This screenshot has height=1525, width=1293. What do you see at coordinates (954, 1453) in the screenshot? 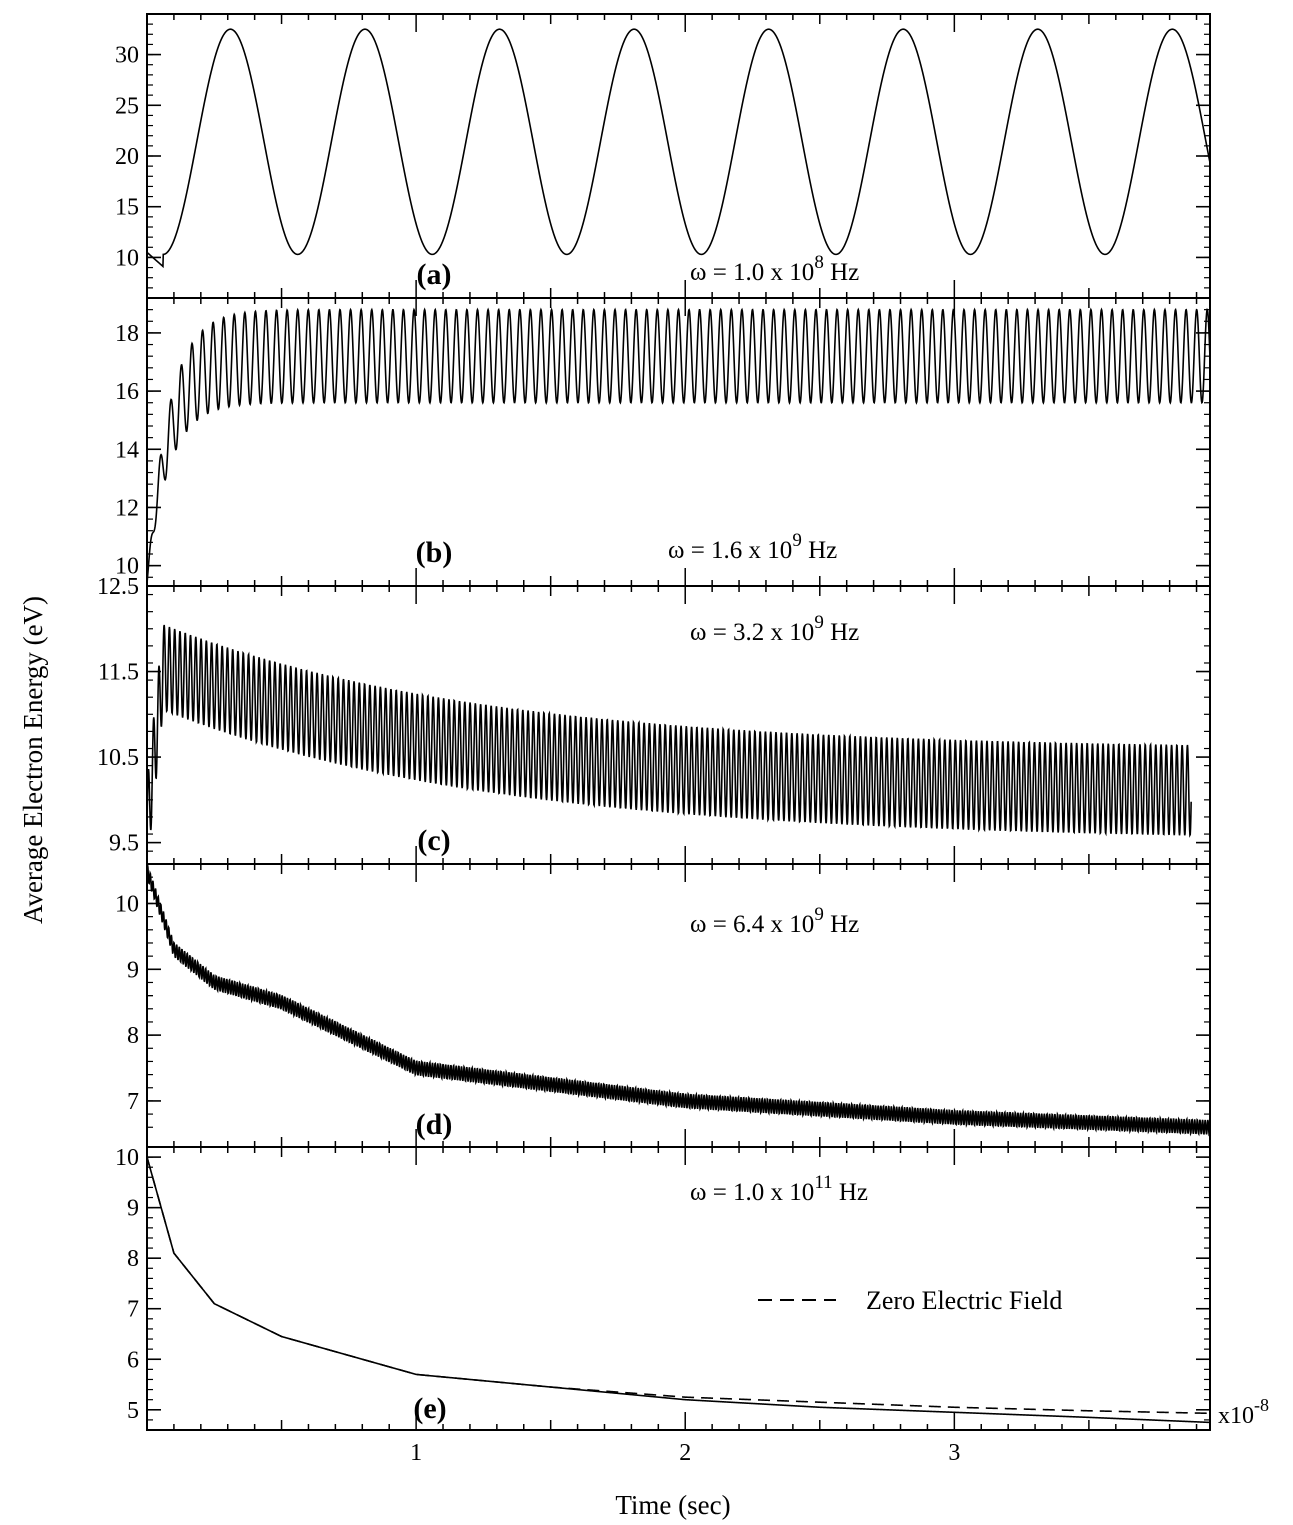
I see `x-tick-label: 3` at bounding box center [954, 1453].